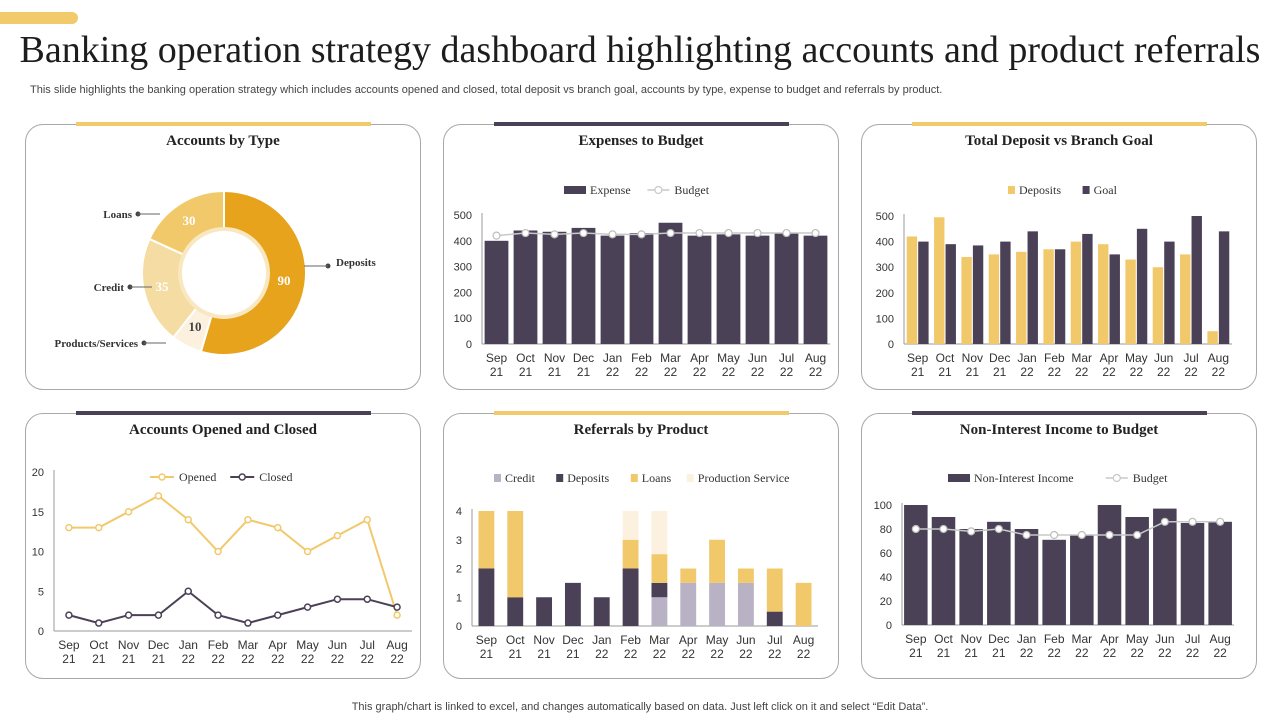 This screenshot has width=1280, height=720. Describe the element at coordinates (463, 268) in the screenshot. I see `y-tick-label: 300` at that location.